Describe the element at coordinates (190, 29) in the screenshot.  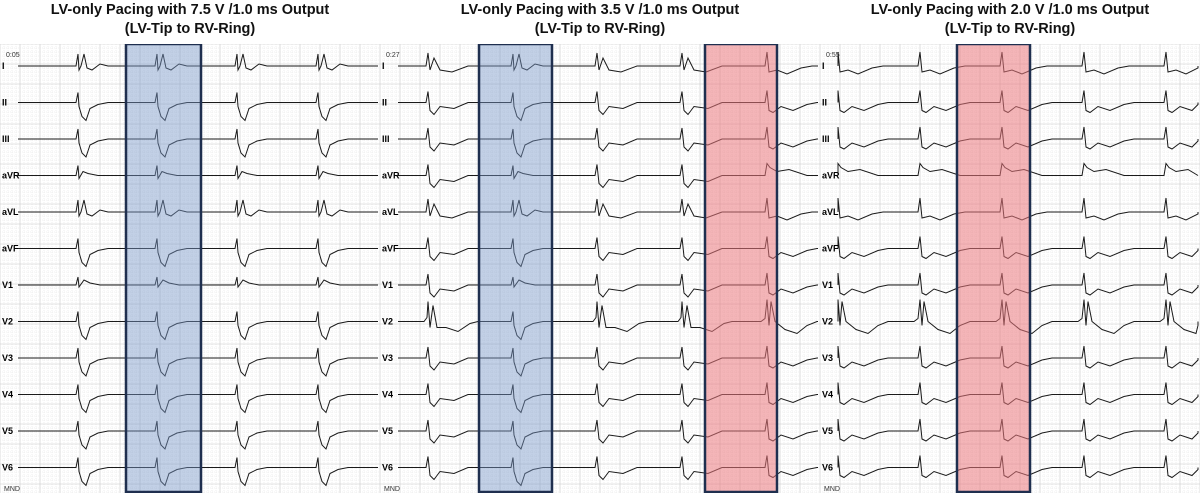
I see `panel-subtitle-1: (LV-Tip to RV-Ring)` at that location.